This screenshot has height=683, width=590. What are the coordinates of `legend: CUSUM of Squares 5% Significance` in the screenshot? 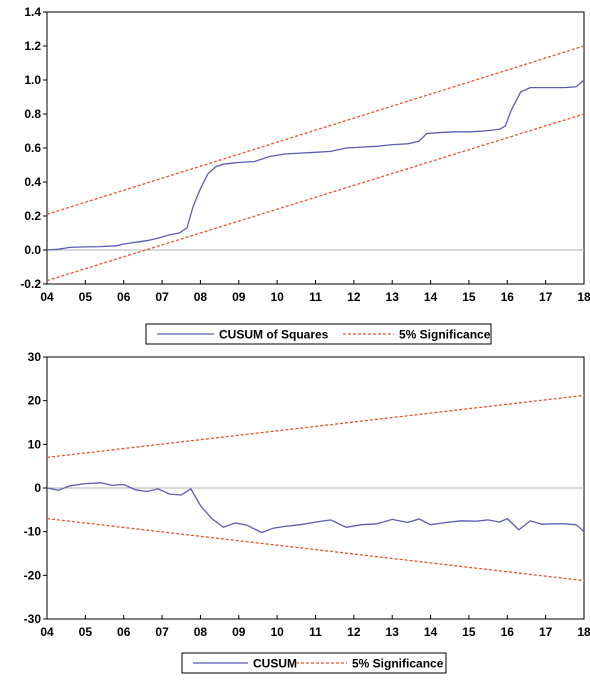 It's located at (318, 334).